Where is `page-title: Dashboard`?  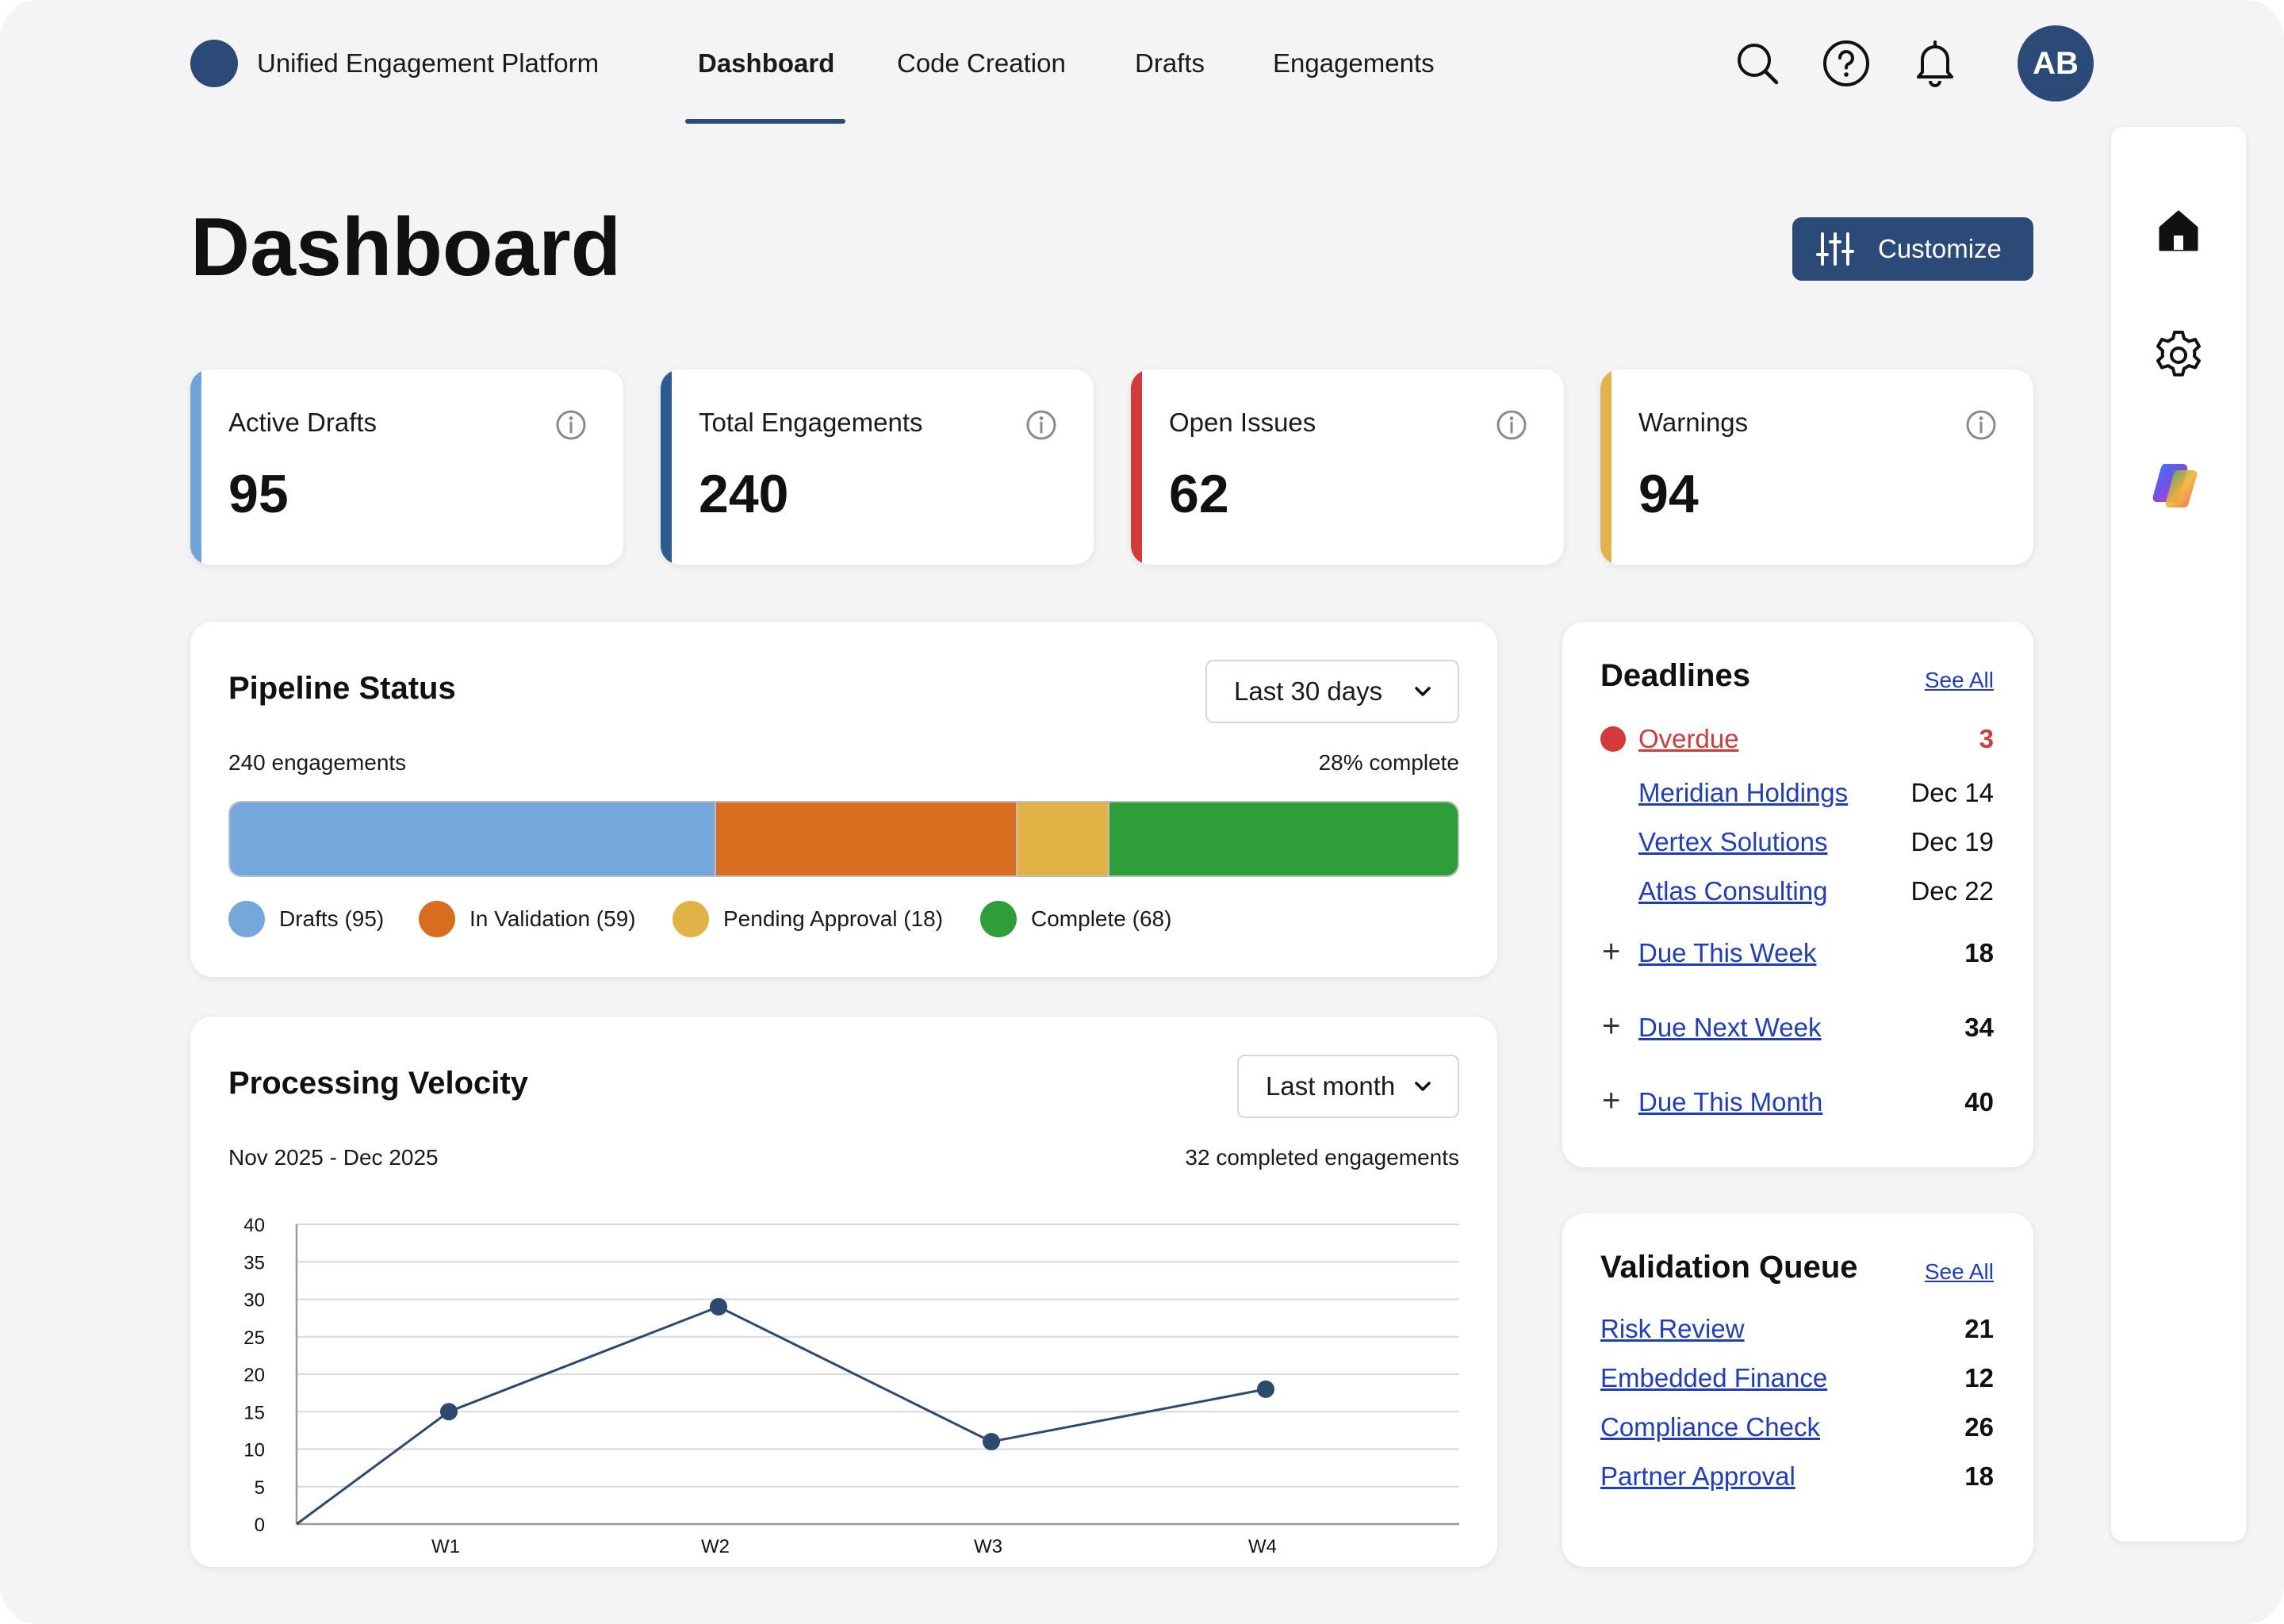 page-title: Dashboard is located at coordinates (406, 247).